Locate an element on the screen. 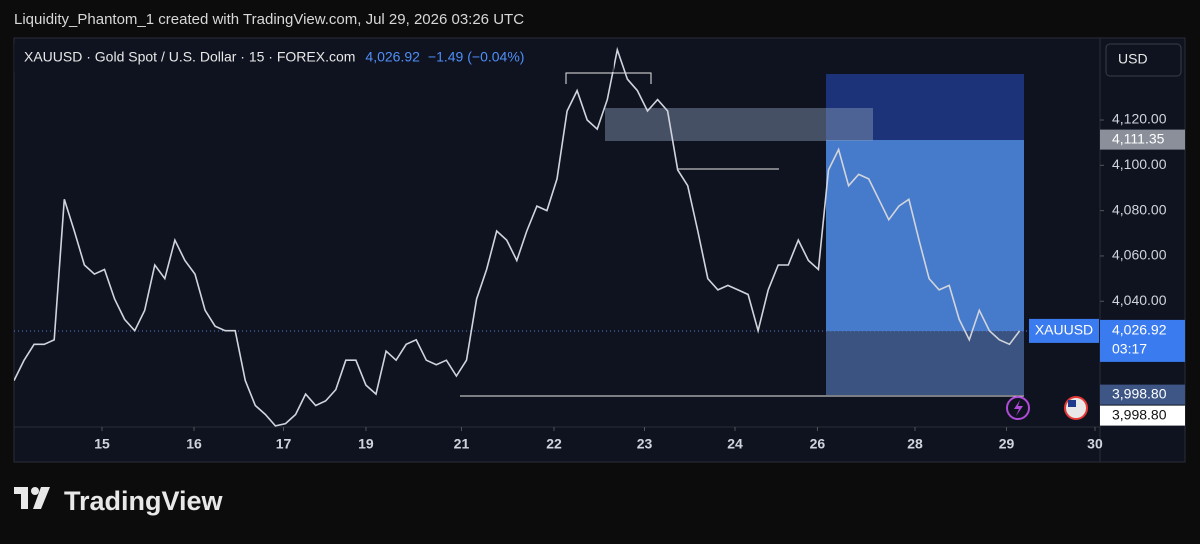 The width and height of the screenshot is (1200, 544). last-price-box is located at coordinates (1142, 340).